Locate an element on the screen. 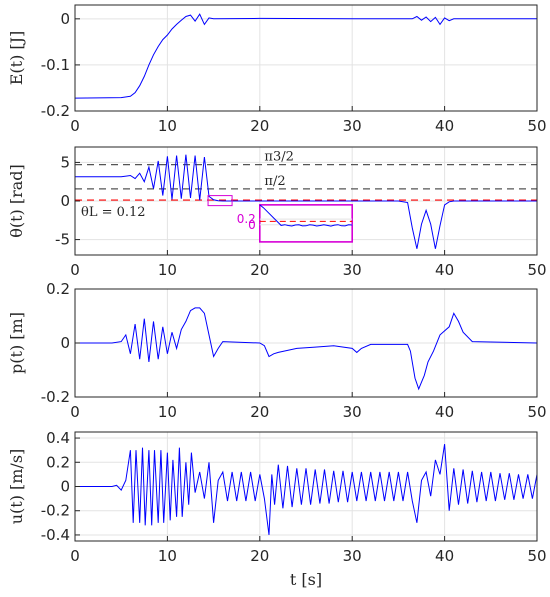 The height and width of the screenshot is (597, 550). inset-frame is located at coordinates (305, 223).